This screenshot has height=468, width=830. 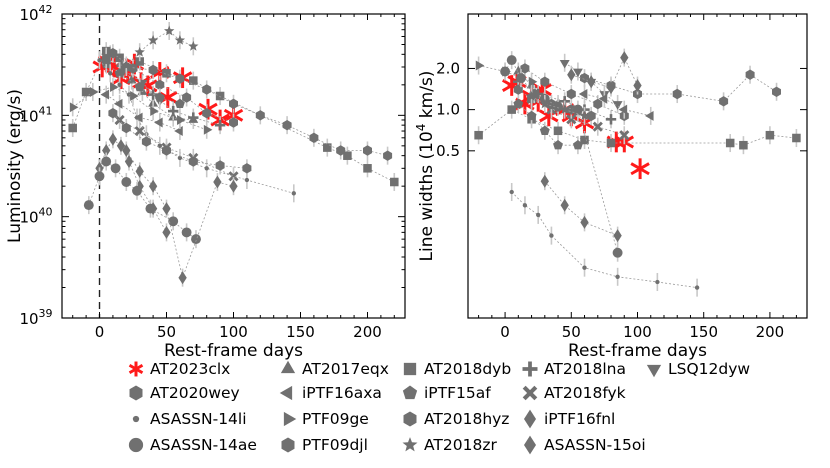 I want to click on data-point-at2023clx, so click(x=640, y=169).